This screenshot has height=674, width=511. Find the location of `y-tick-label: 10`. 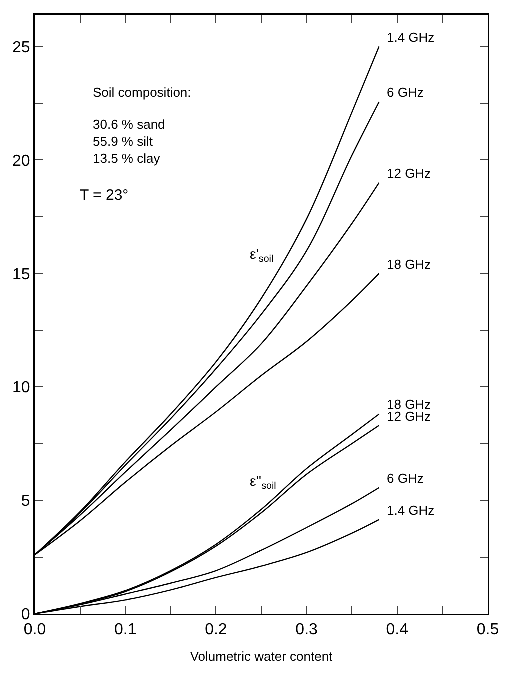

y-tick-label: 10 is located at coordinates (21, 388).